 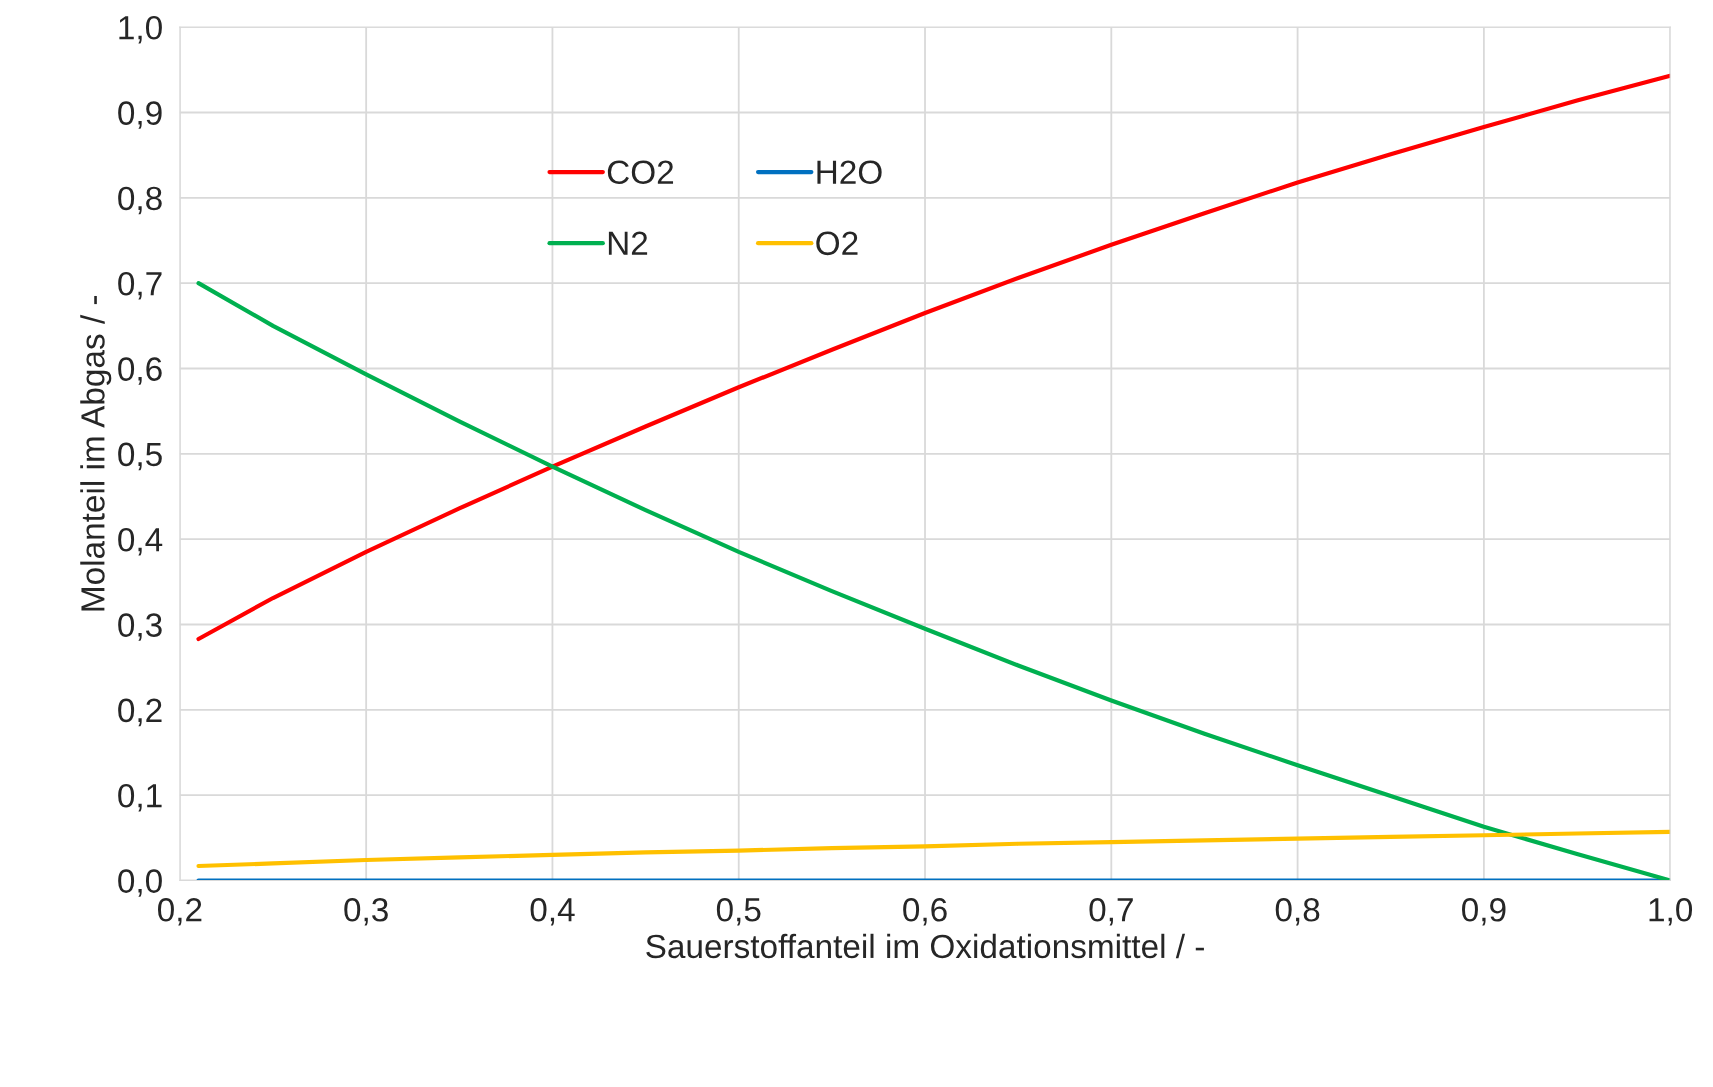 What do you see at coordinates (1671, 912) in the screenshot?
I see `x-tick-label: 1,0` at bounding box center [1671, 912].